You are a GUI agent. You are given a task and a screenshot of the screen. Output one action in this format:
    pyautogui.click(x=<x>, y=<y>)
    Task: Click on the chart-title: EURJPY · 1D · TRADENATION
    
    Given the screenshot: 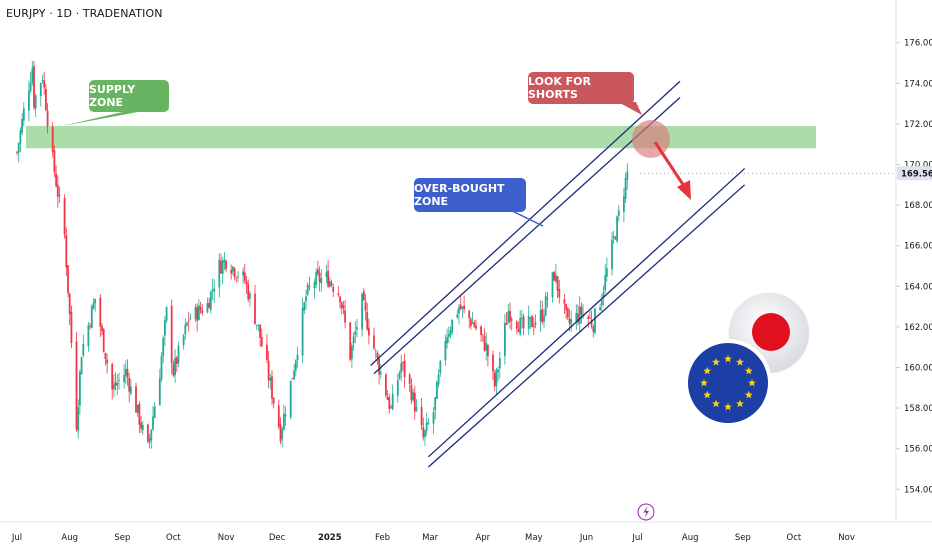 What is the action you would take?
    pyautogui.click(x=84, y=13)
    